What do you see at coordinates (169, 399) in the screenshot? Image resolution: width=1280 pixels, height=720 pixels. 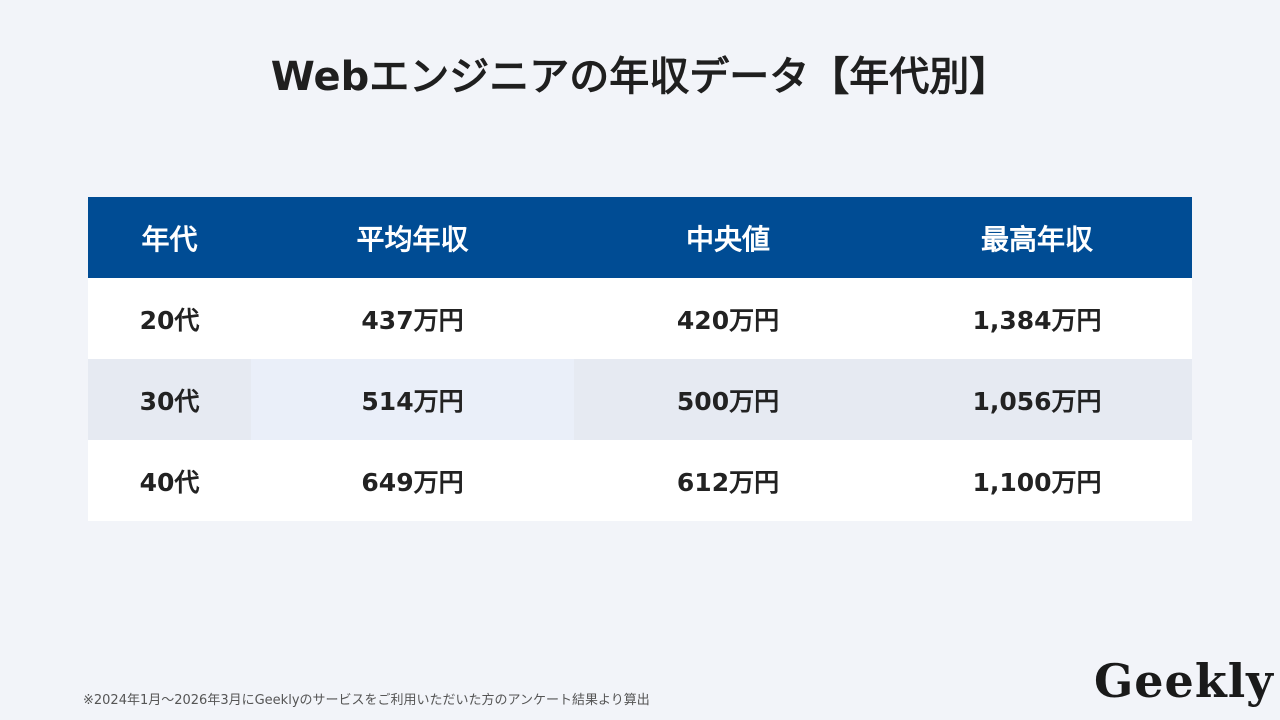 I see `table-cell: 30代` at bounding box center [169, 399].